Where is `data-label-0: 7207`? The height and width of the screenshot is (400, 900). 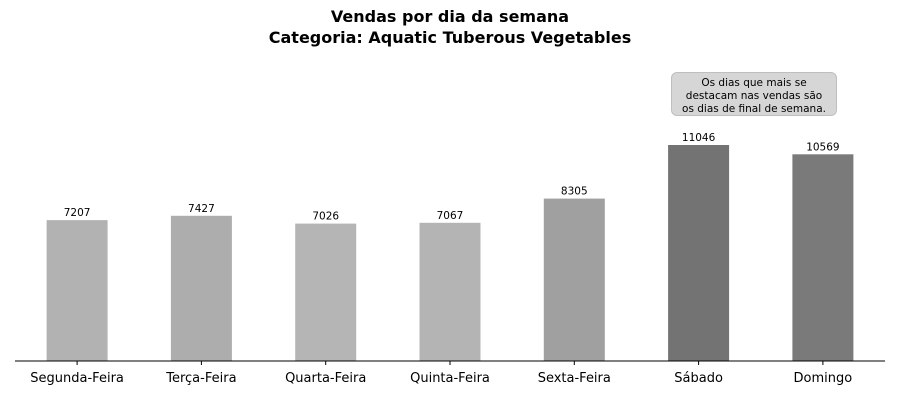
data-label-0: 7207 is located at coordinates (77, 213).